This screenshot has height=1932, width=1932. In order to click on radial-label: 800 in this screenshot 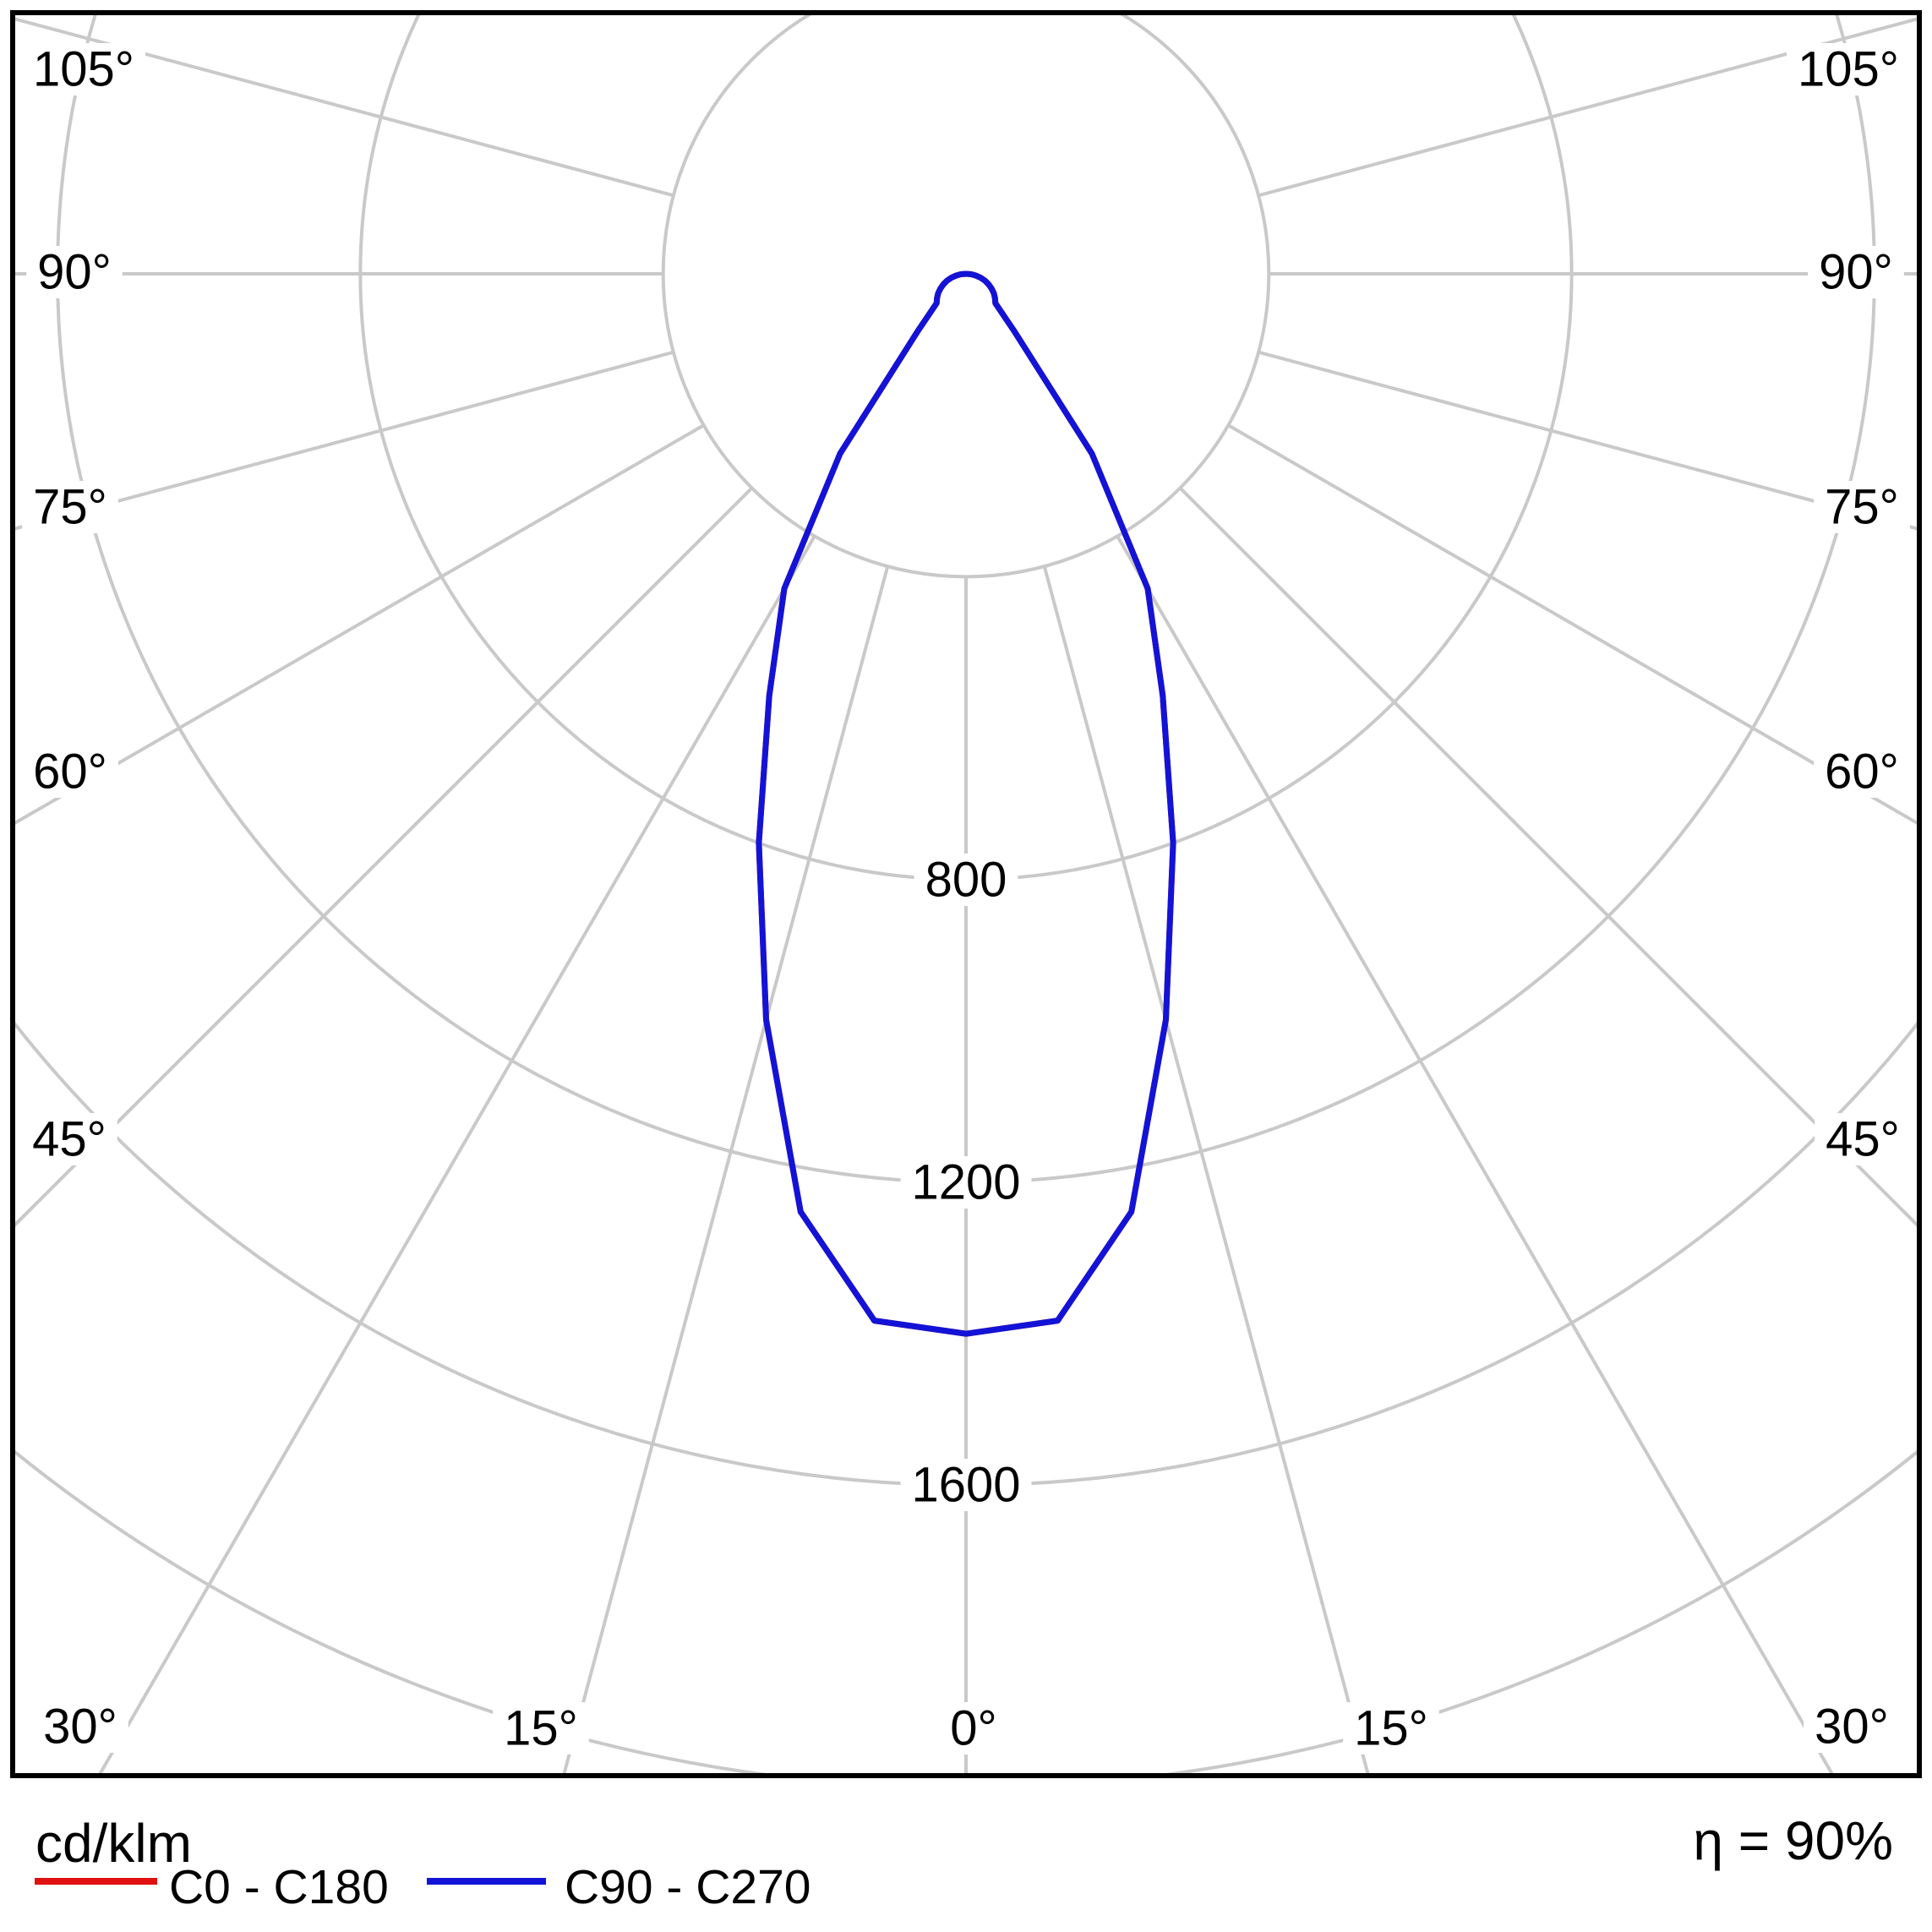, I will do `click(966, 880)`.